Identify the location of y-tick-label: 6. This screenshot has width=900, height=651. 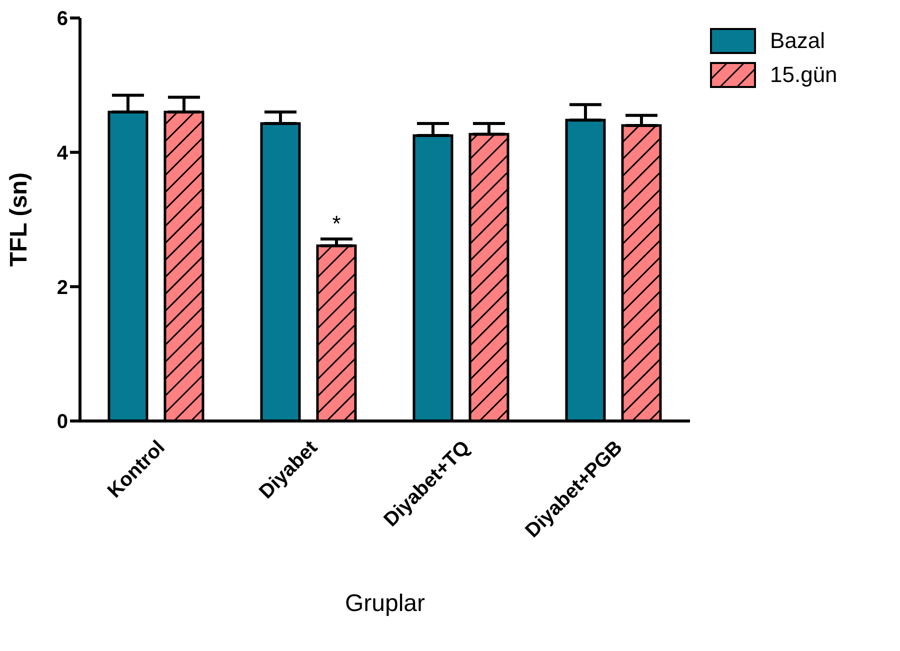
(62, 19).